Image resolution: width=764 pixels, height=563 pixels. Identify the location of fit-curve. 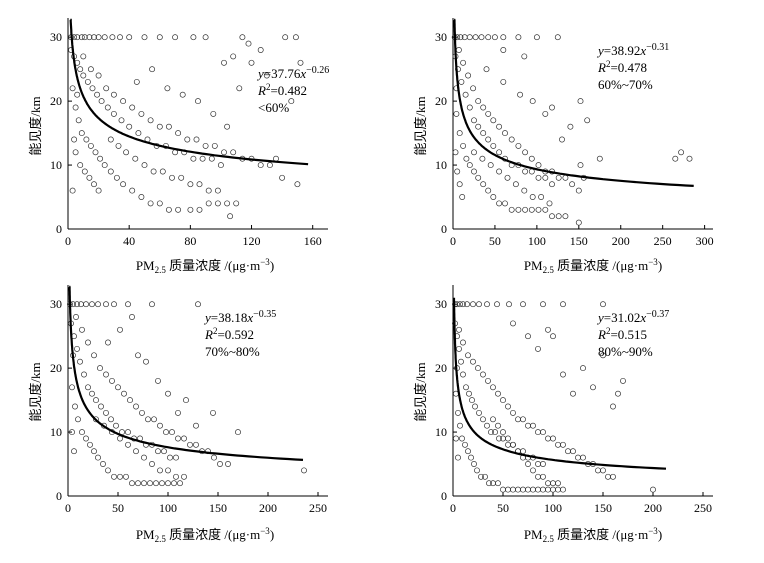
(573, 102).